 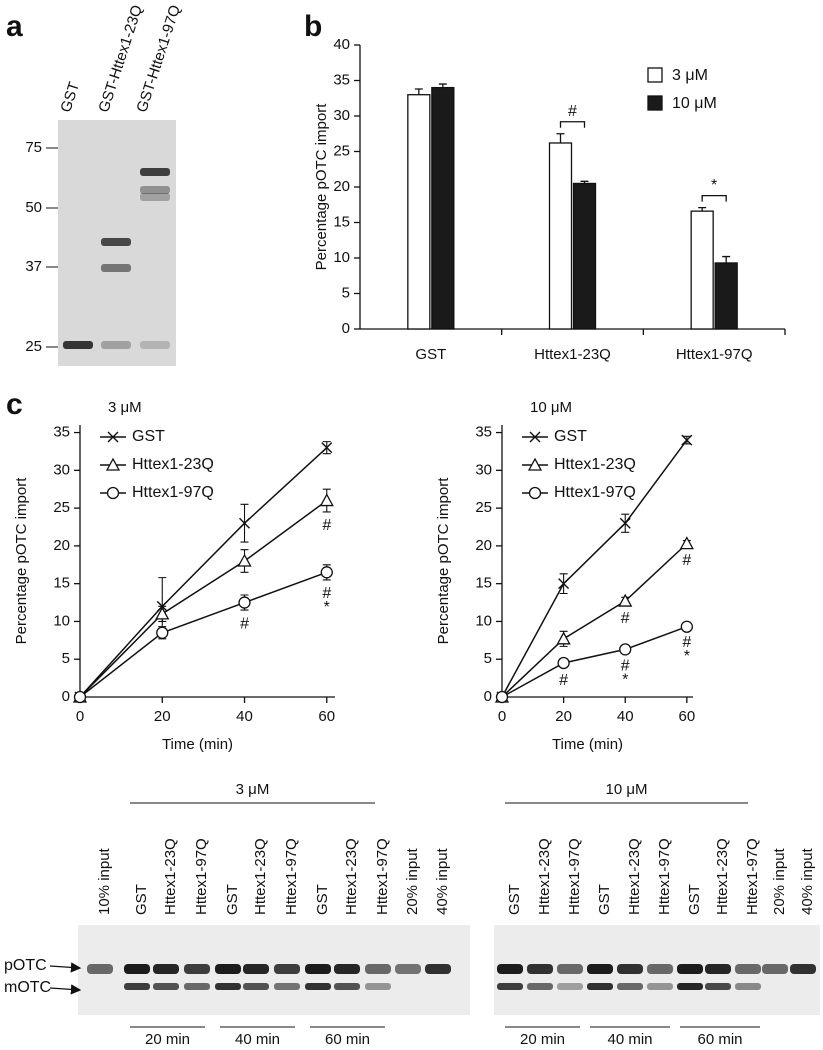 I want to click on condition-label: 10 μM, so click(x=627, y=789).